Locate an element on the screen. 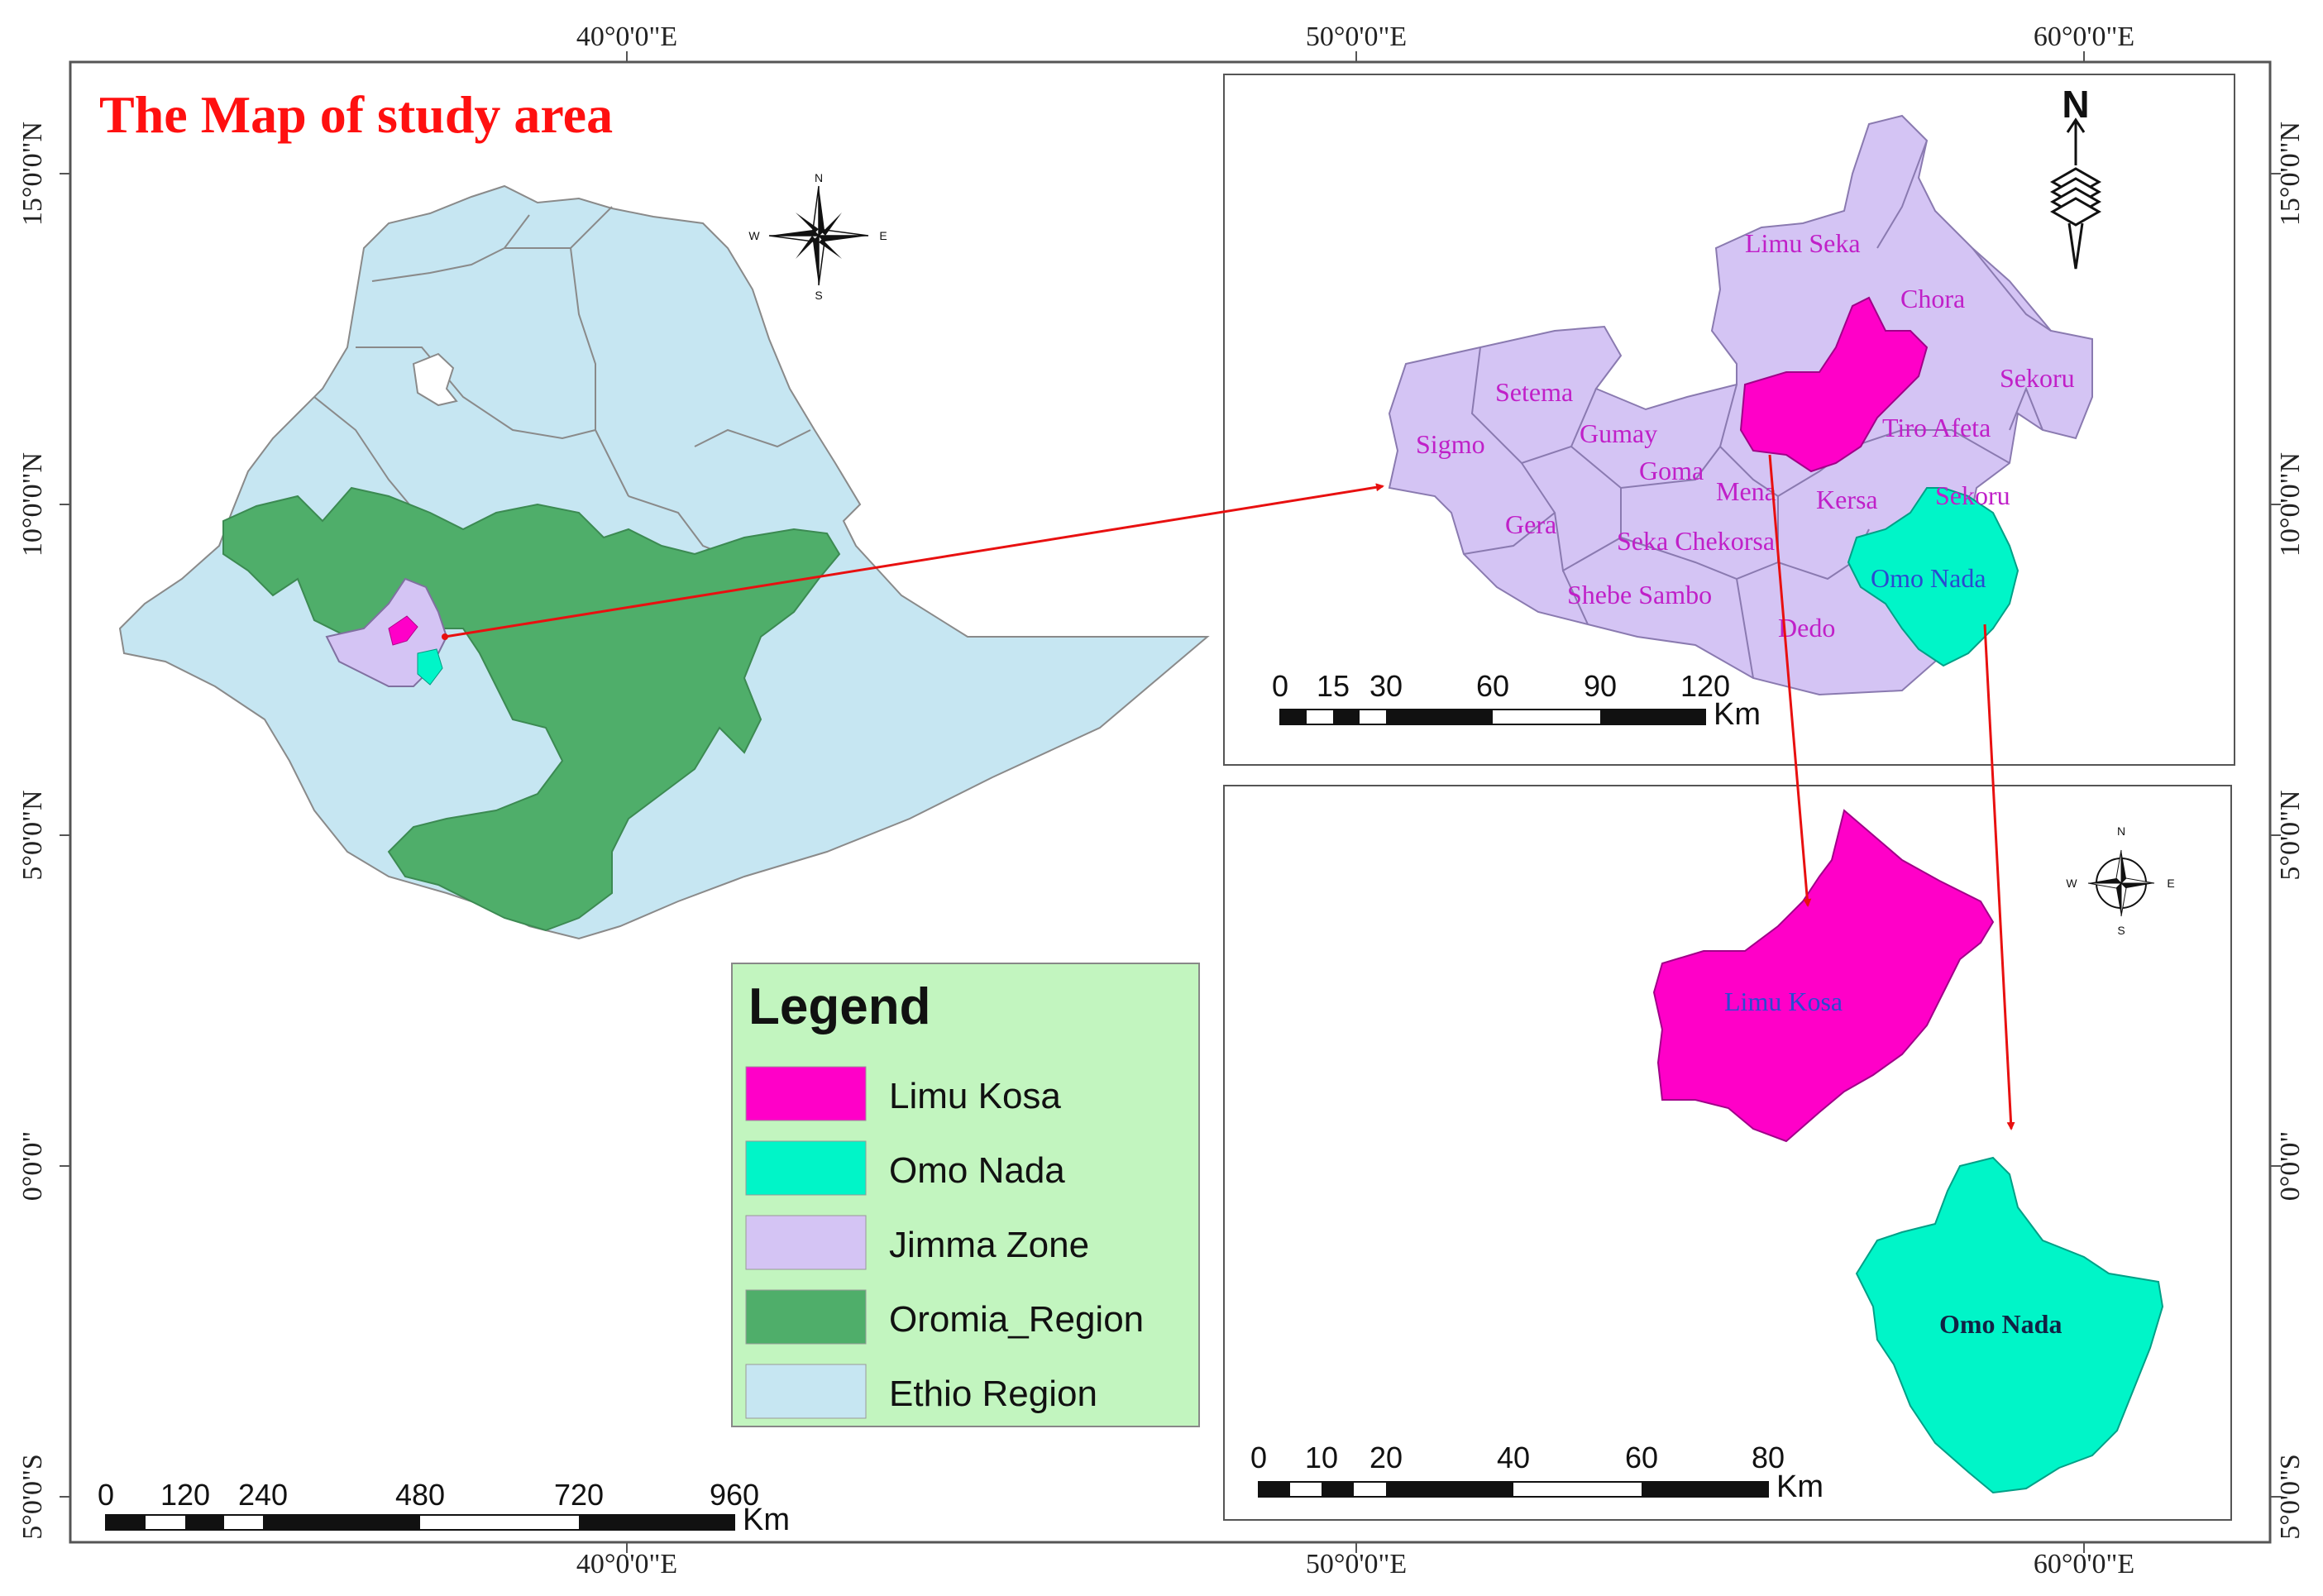  scale-ins-tick-4: 60 is located at coordinates (1641, 1457).